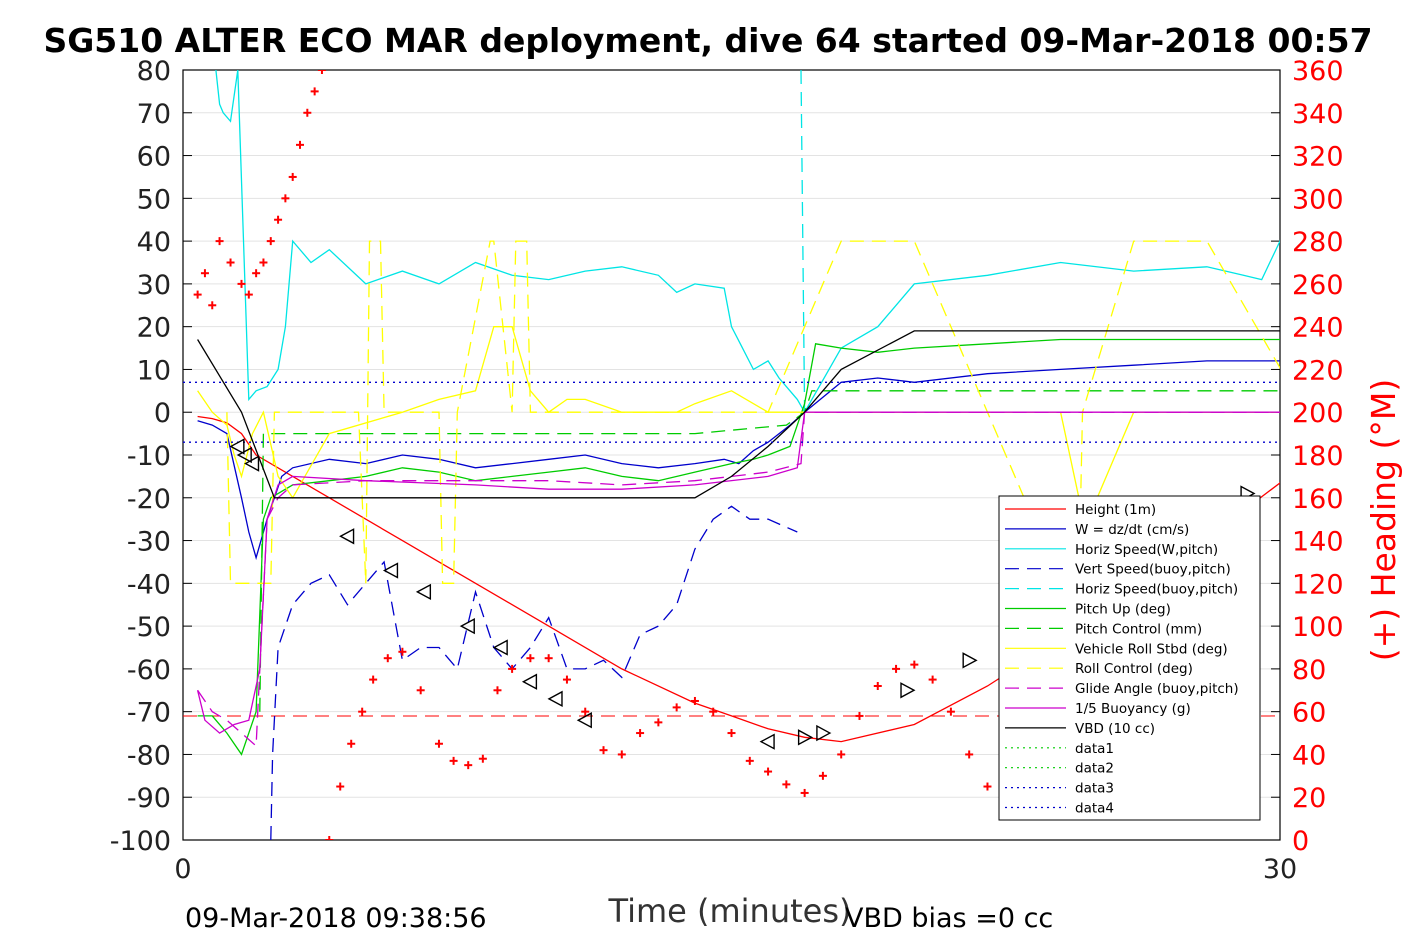  I want to click on left-tick-label: -60, so click(149, 670).